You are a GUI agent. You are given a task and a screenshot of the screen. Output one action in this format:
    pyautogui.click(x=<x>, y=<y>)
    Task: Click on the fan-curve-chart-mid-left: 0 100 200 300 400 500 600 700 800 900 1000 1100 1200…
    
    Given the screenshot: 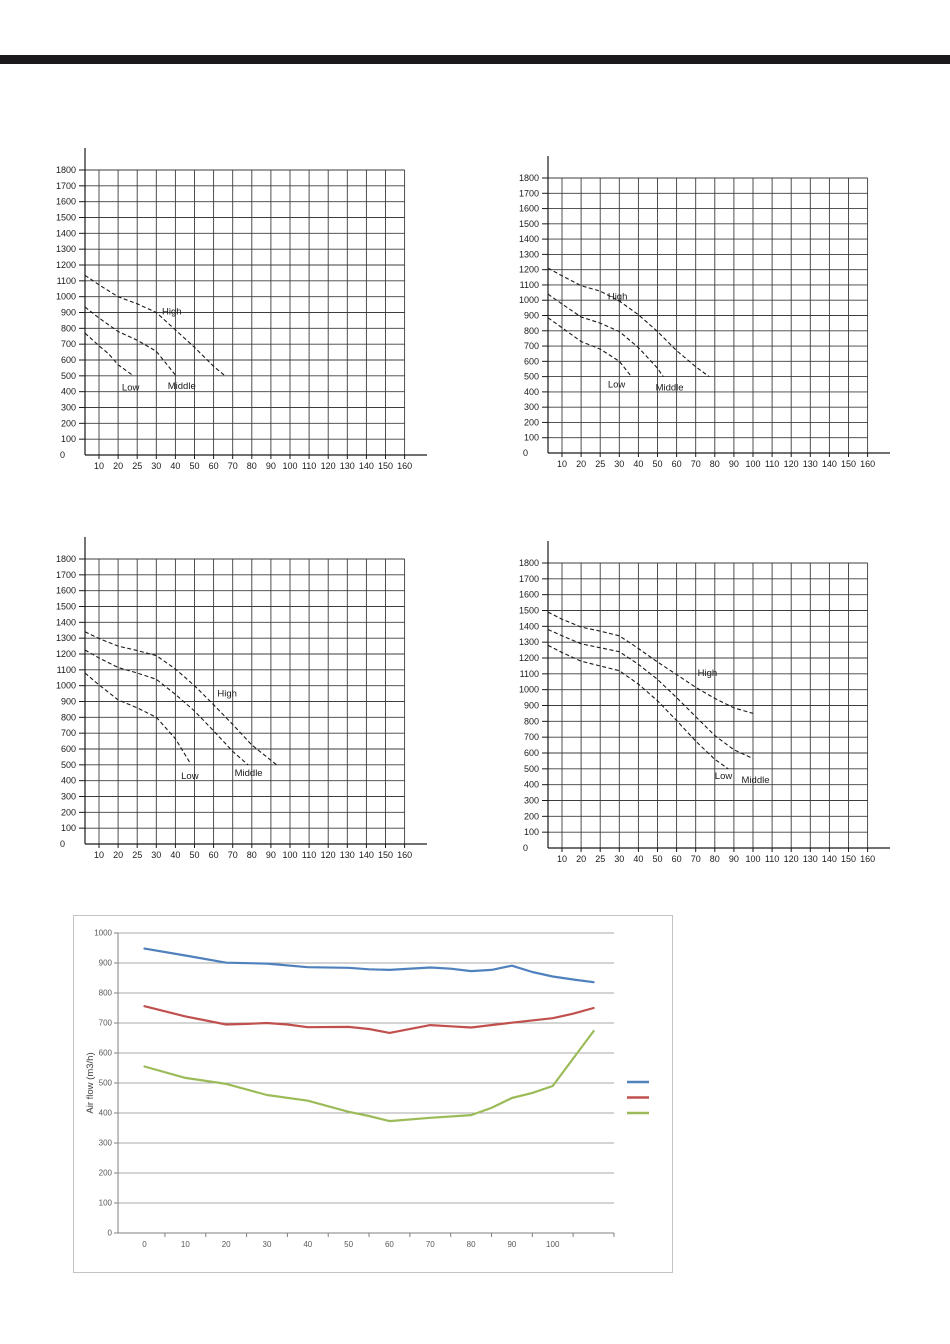 What is the action you would take?
    pyautogui.click(x=241, y=698)
    